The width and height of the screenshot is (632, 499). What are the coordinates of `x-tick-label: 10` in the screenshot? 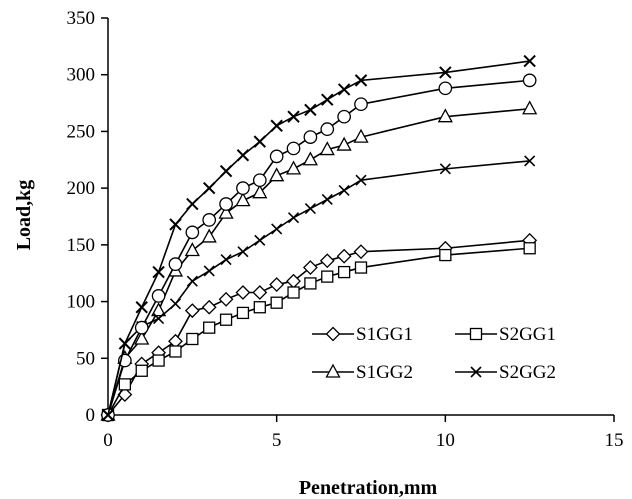 It's located at (445, 440).